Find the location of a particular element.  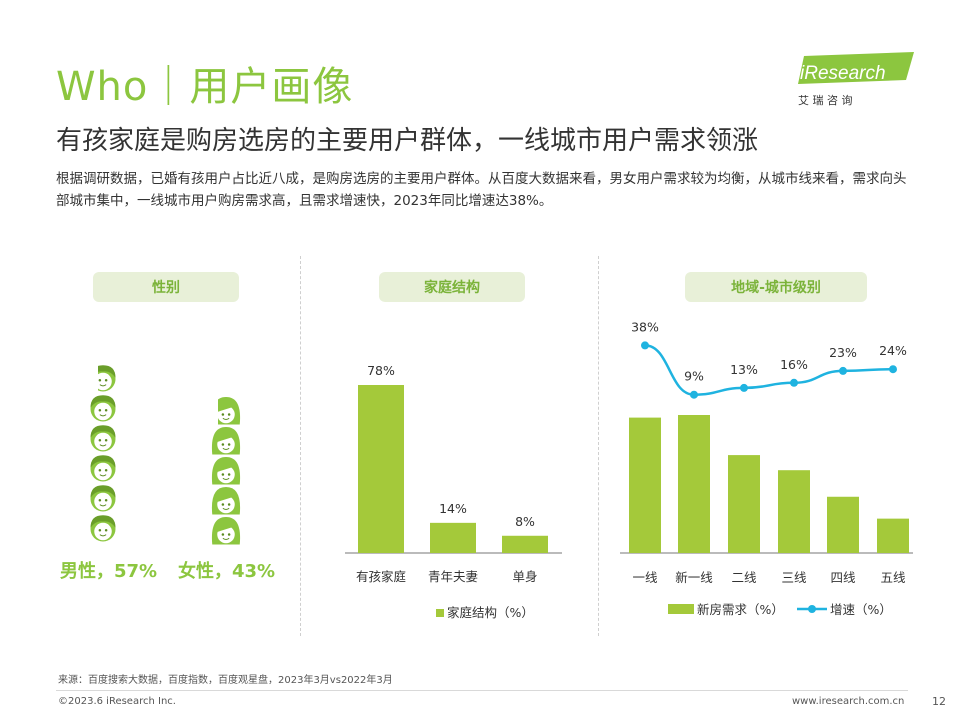

family-data-label: 8% is located at coordinates (525, 521).